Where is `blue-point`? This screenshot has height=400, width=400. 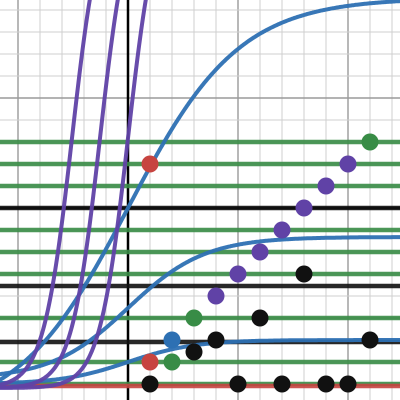
blue-point is located at coordinates (172, 340).